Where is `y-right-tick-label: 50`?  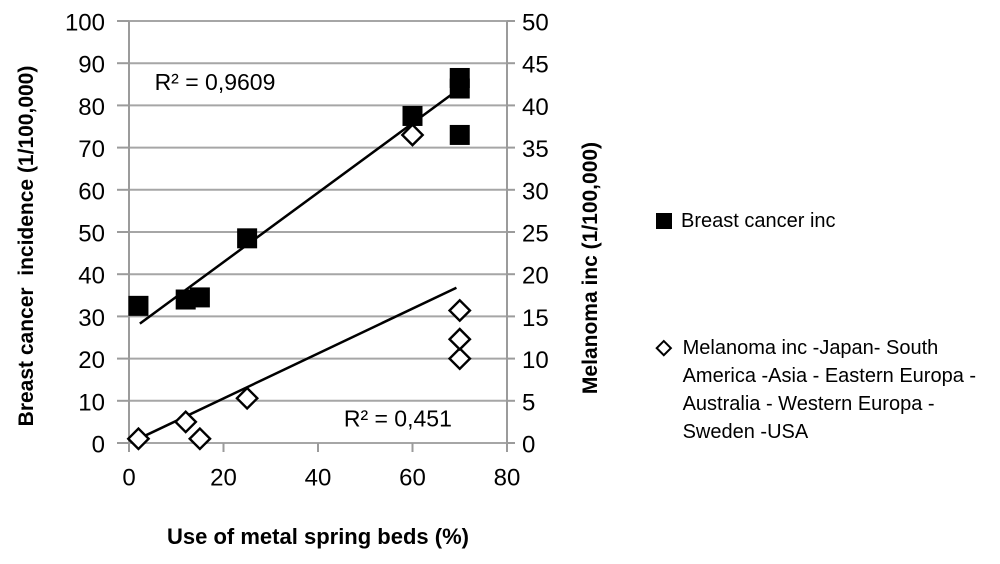
y-right-tick-label: 50 is located at coordinates (535, 23).